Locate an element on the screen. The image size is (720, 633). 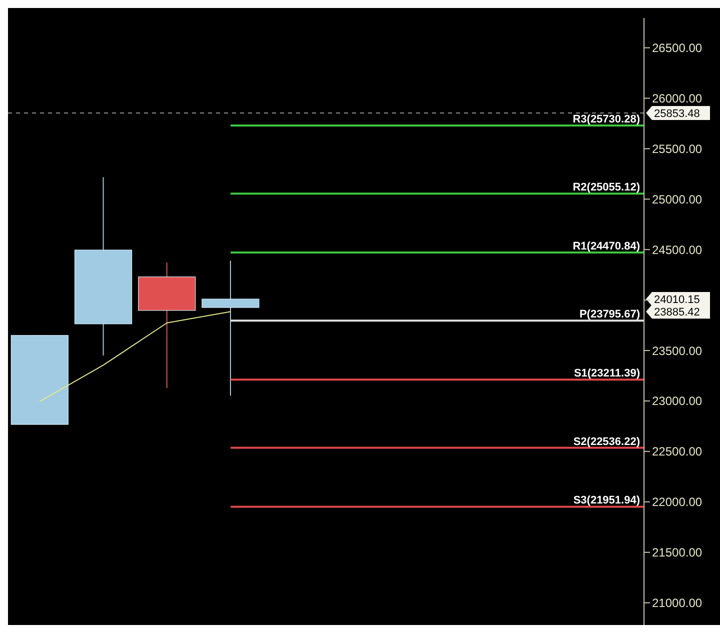
y-tick-label: 26500.00 is located at coordinates (677, 48).